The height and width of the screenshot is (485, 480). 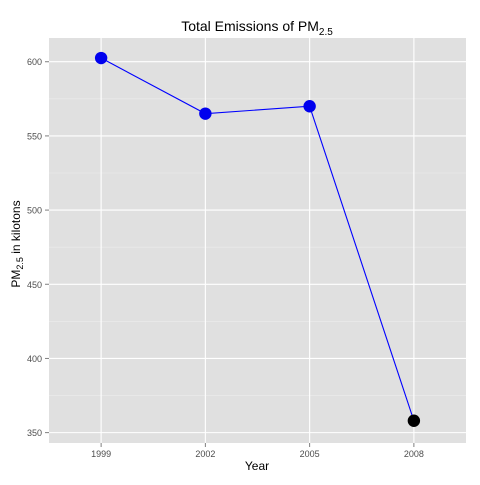 What do you see at coordinates (101, 454) in the screenshot?
I see `x-tick-label: 1999` at bounding box center [101, 454].